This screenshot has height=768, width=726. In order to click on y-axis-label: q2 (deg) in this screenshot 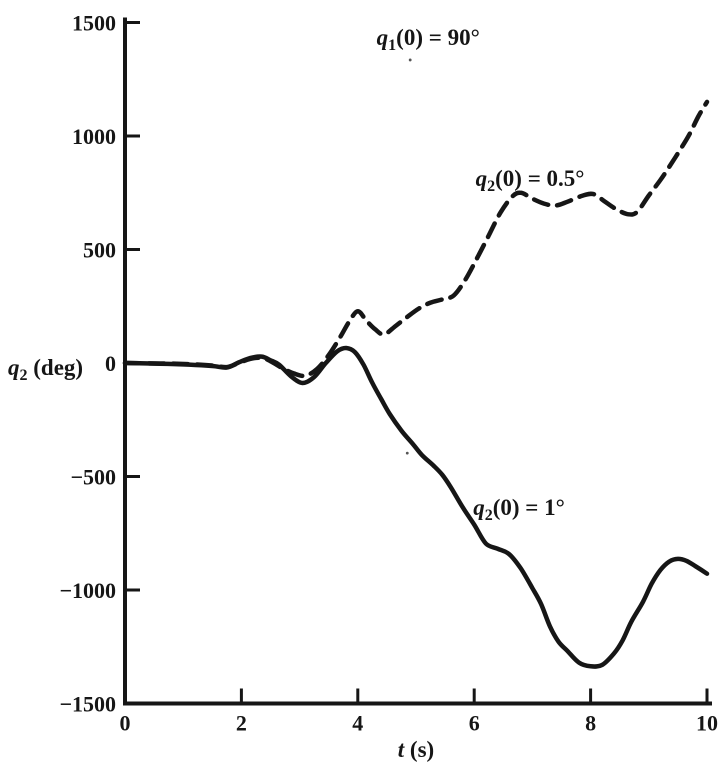, I will do `click(45, 369)`.